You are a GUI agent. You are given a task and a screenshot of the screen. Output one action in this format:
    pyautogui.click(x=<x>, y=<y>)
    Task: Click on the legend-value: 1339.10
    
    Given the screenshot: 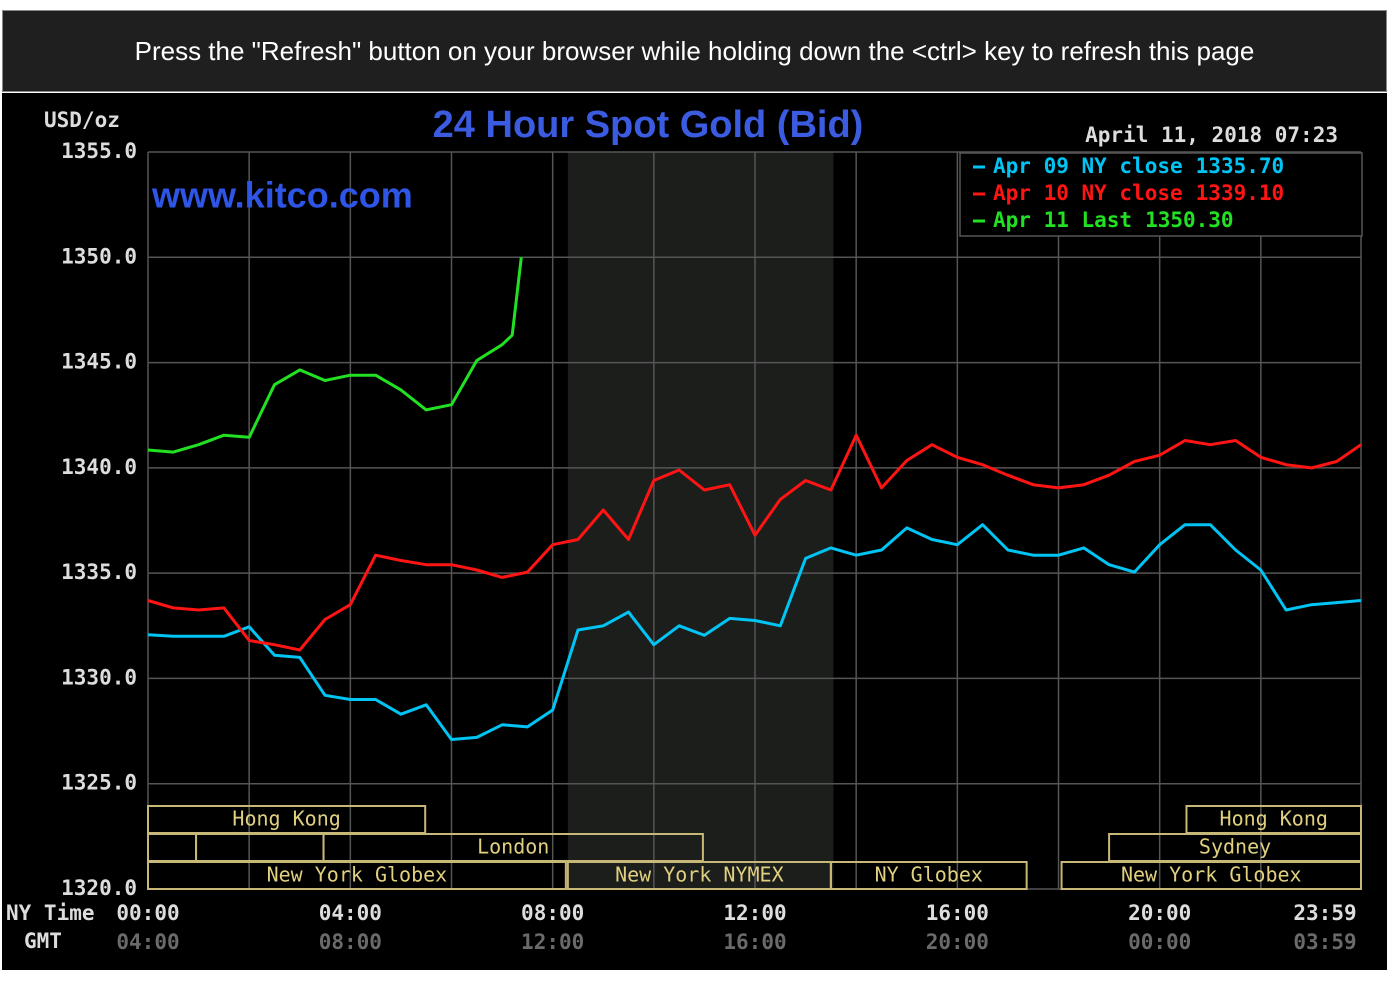 What is the action you would take?
    pyautogui.click(x=1240, y=193)
    